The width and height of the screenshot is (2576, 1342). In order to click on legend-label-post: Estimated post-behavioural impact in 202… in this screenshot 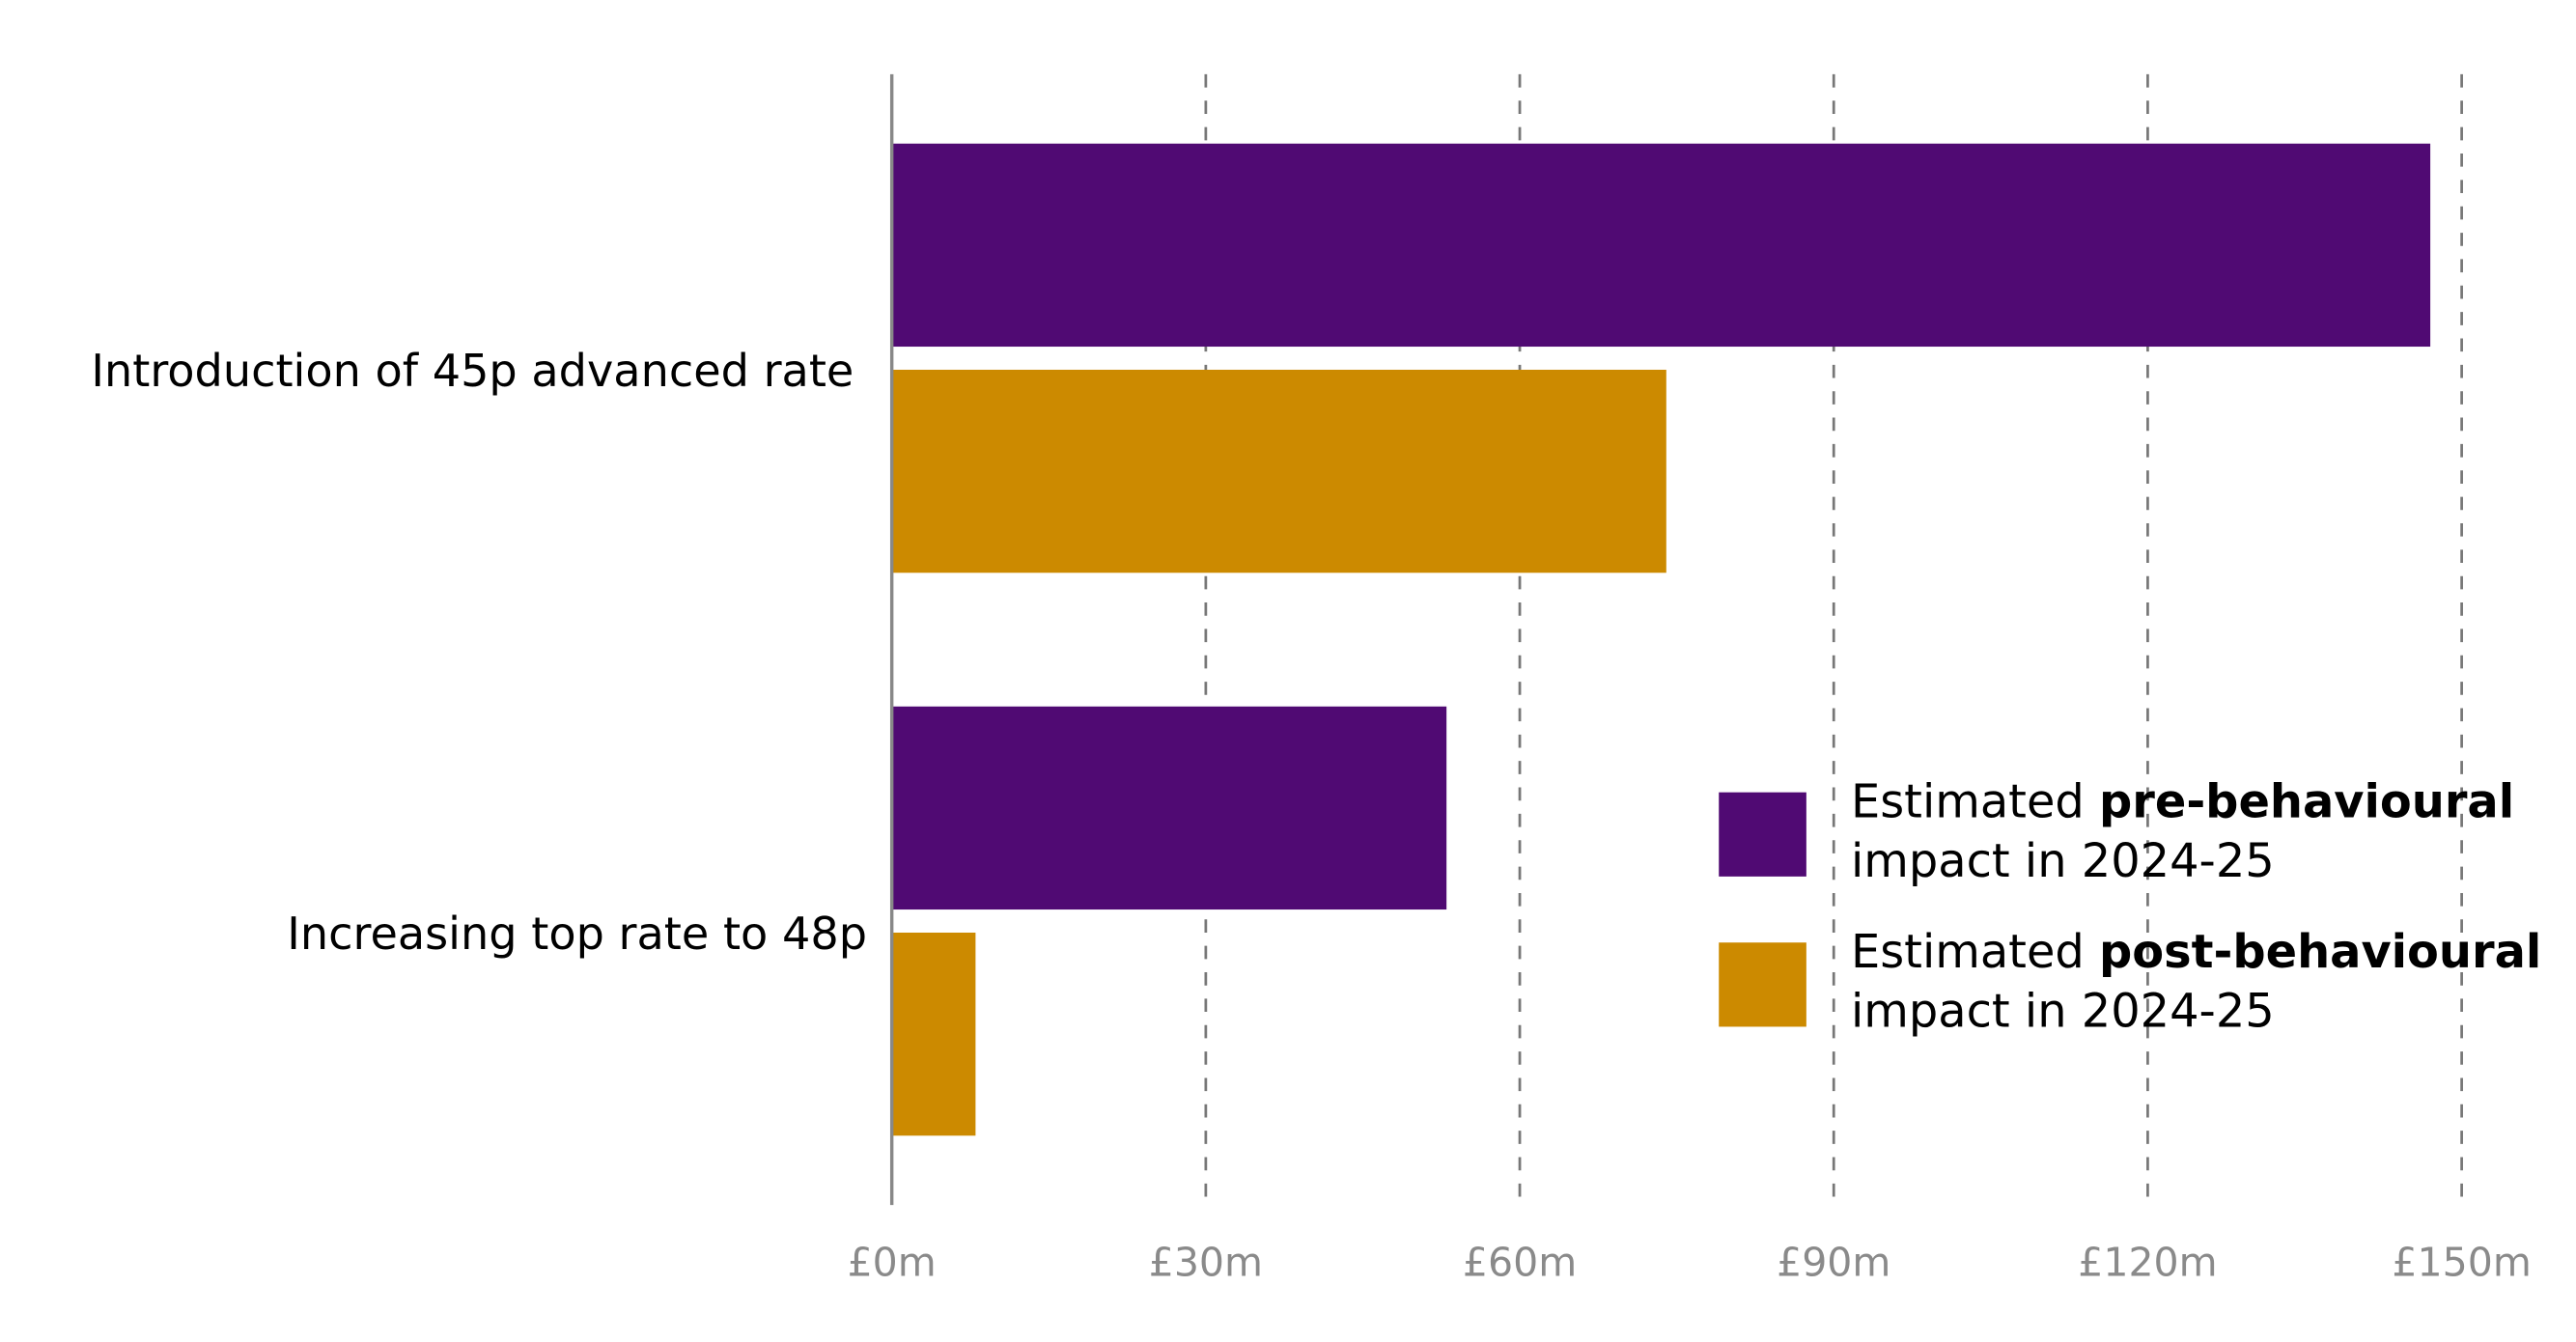, I will do `click(2204, 982)`.